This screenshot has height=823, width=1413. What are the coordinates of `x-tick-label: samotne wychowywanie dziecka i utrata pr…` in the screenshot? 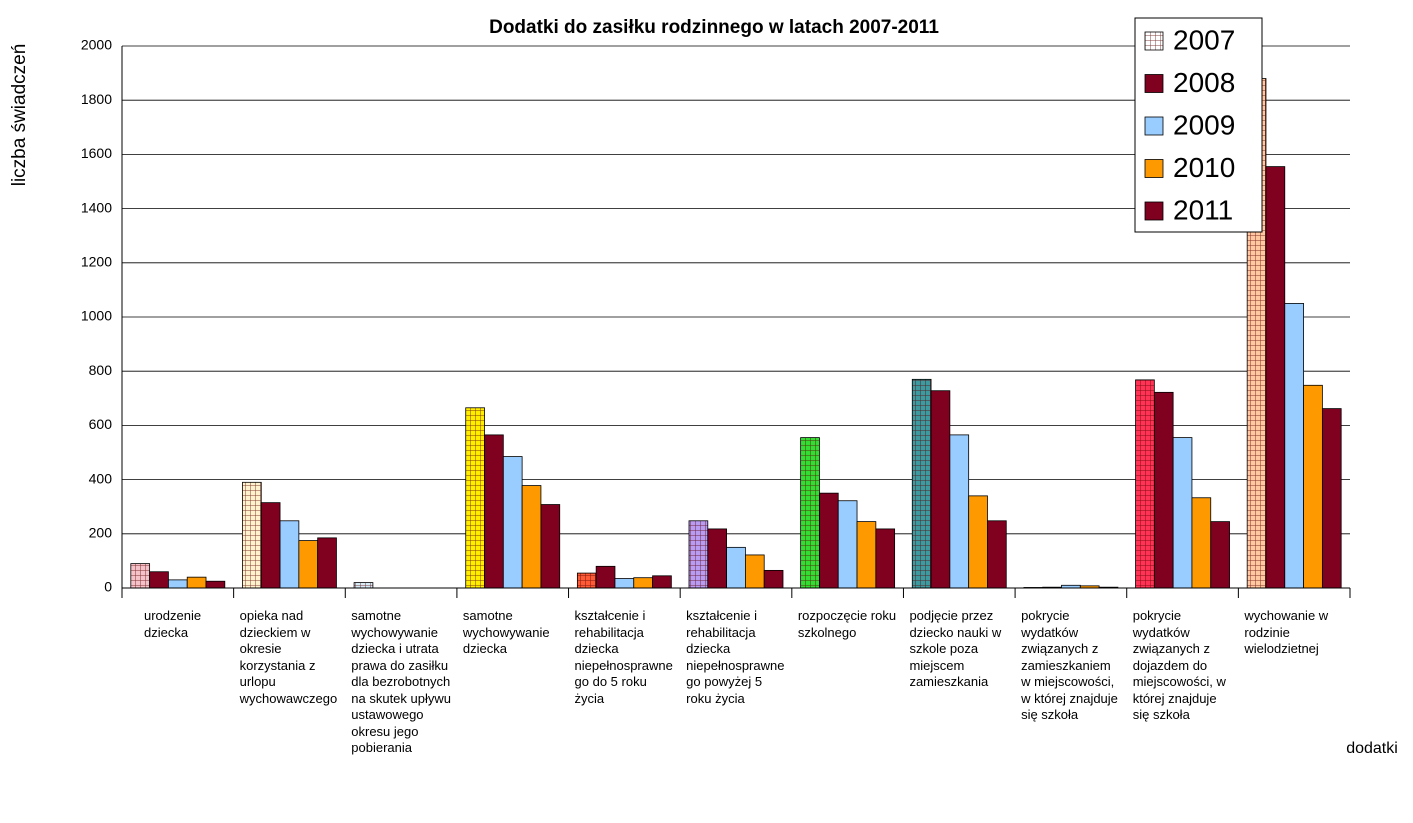 It's located at (401, 681).